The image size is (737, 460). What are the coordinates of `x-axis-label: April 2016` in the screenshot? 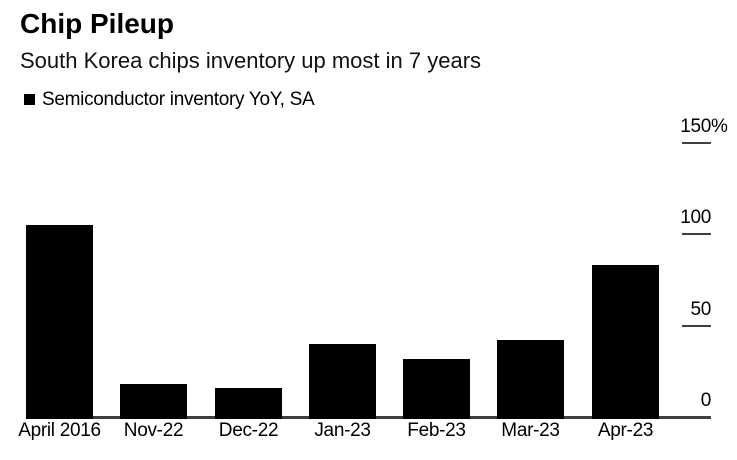 It's located at (59, 430).